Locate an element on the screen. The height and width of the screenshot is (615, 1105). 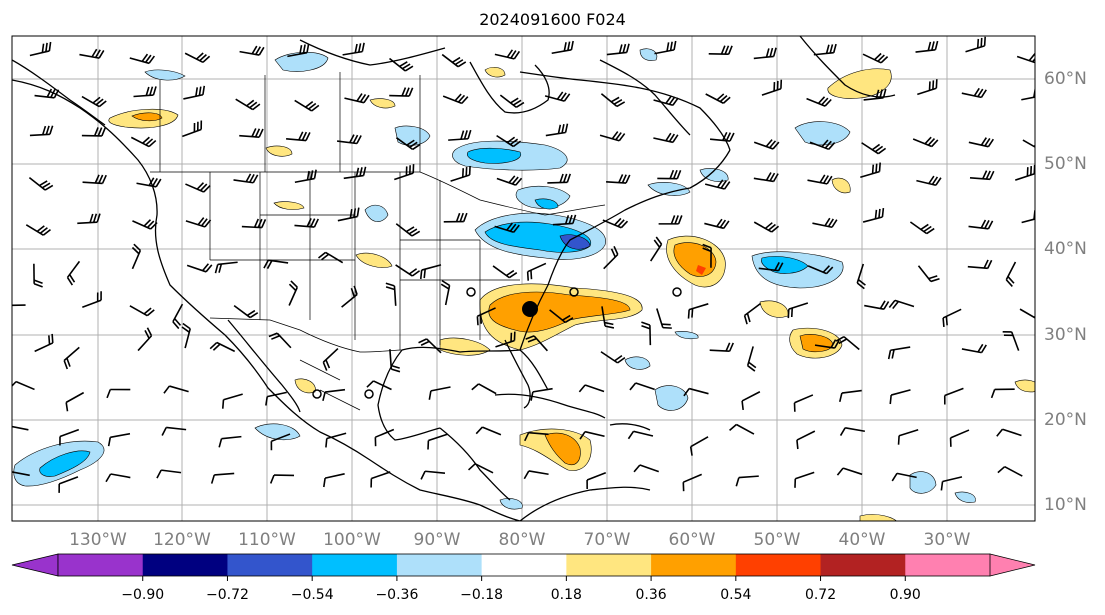
canada-provinces is located at coordinates (290, 122).